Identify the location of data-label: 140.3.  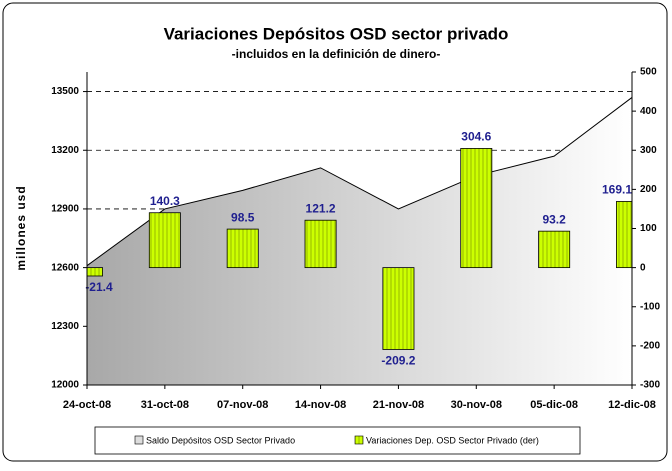
(165, 201).